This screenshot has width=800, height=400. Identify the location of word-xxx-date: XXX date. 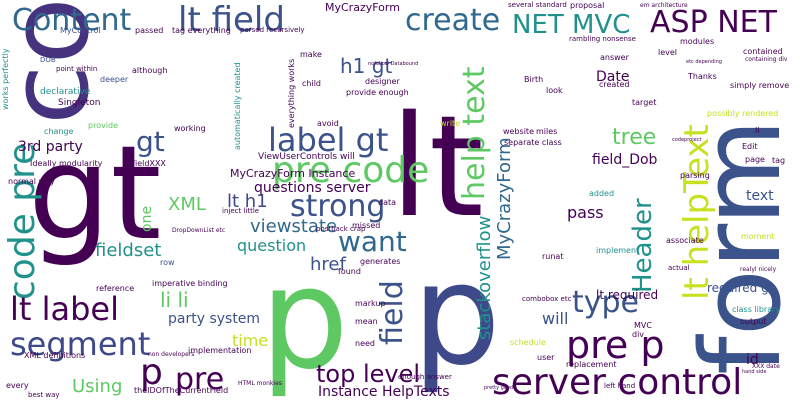
(766, 366).